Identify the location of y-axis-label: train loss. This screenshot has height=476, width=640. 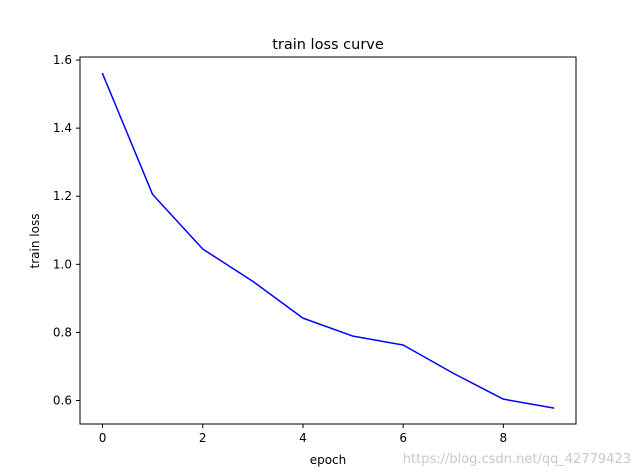
(35, 241).